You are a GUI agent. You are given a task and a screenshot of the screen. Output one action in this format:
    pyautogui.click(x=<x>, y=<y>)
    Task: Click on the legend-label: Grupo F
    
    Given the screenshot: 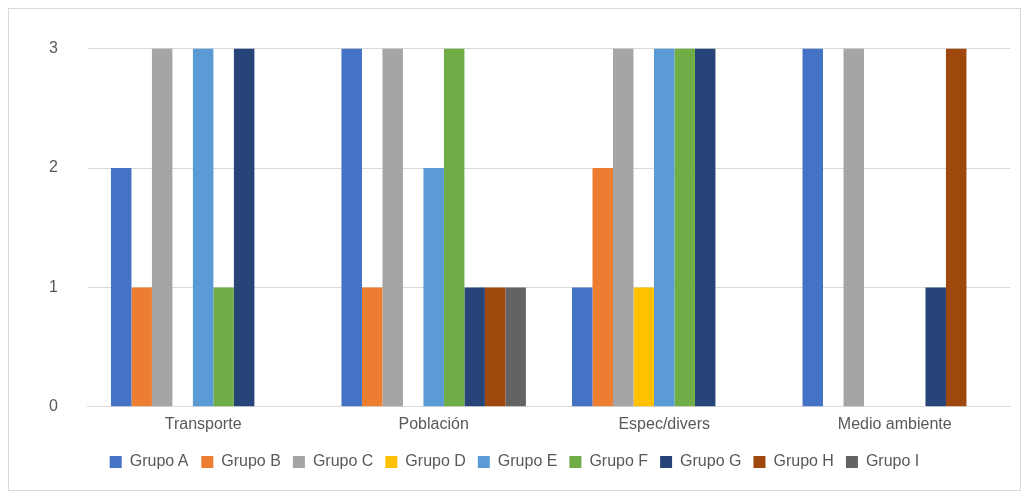 What is the action you would take?
    pyautogui.click(x=619, y=461)
    